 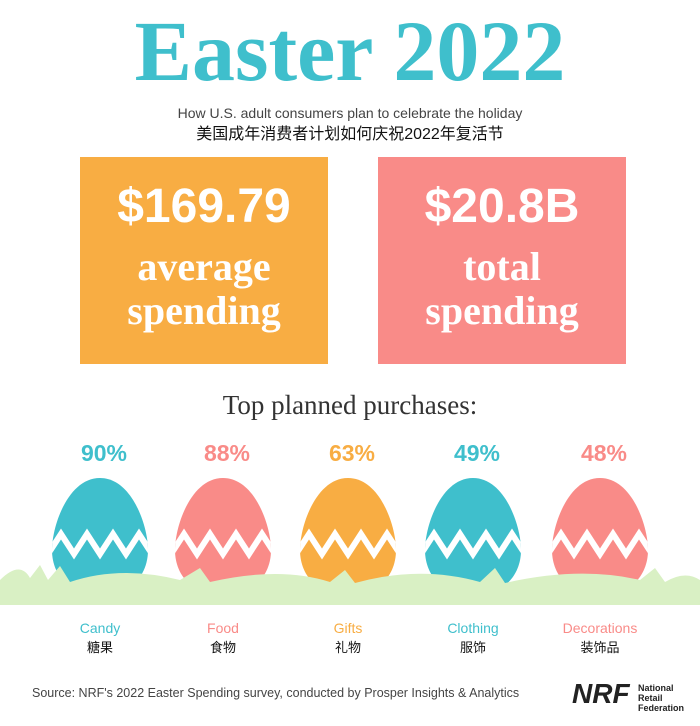 What do you see at coordinates (604, 453) in the screenshot?
I see `percent: 48%` at bounding box center [604, 453].